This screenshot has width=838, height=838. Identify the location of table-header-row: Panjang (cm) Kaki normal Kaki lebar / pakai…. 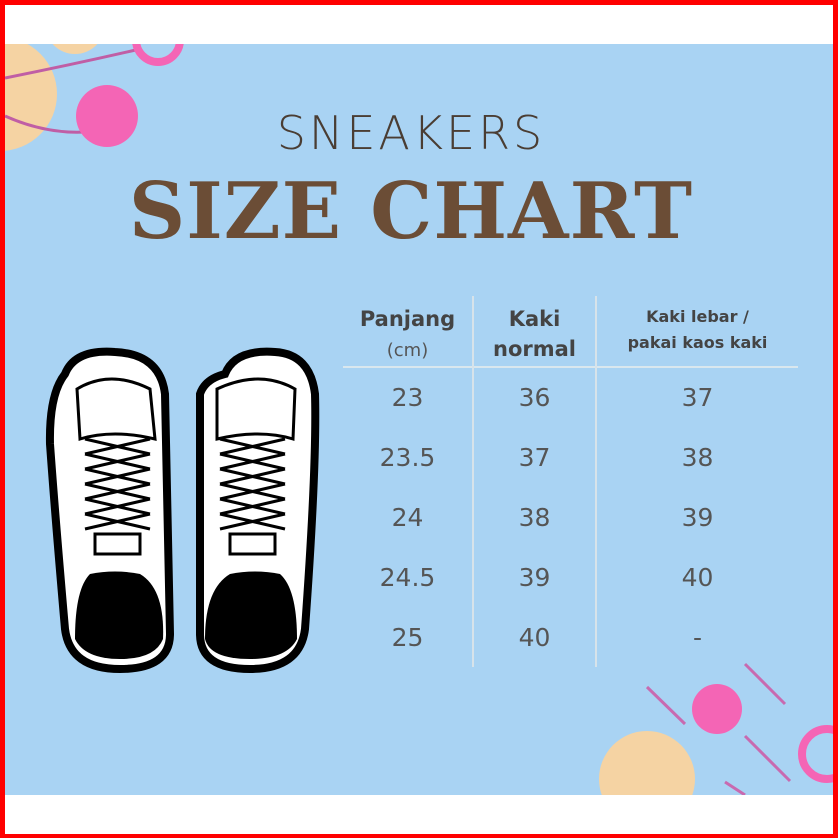
(570, 331).